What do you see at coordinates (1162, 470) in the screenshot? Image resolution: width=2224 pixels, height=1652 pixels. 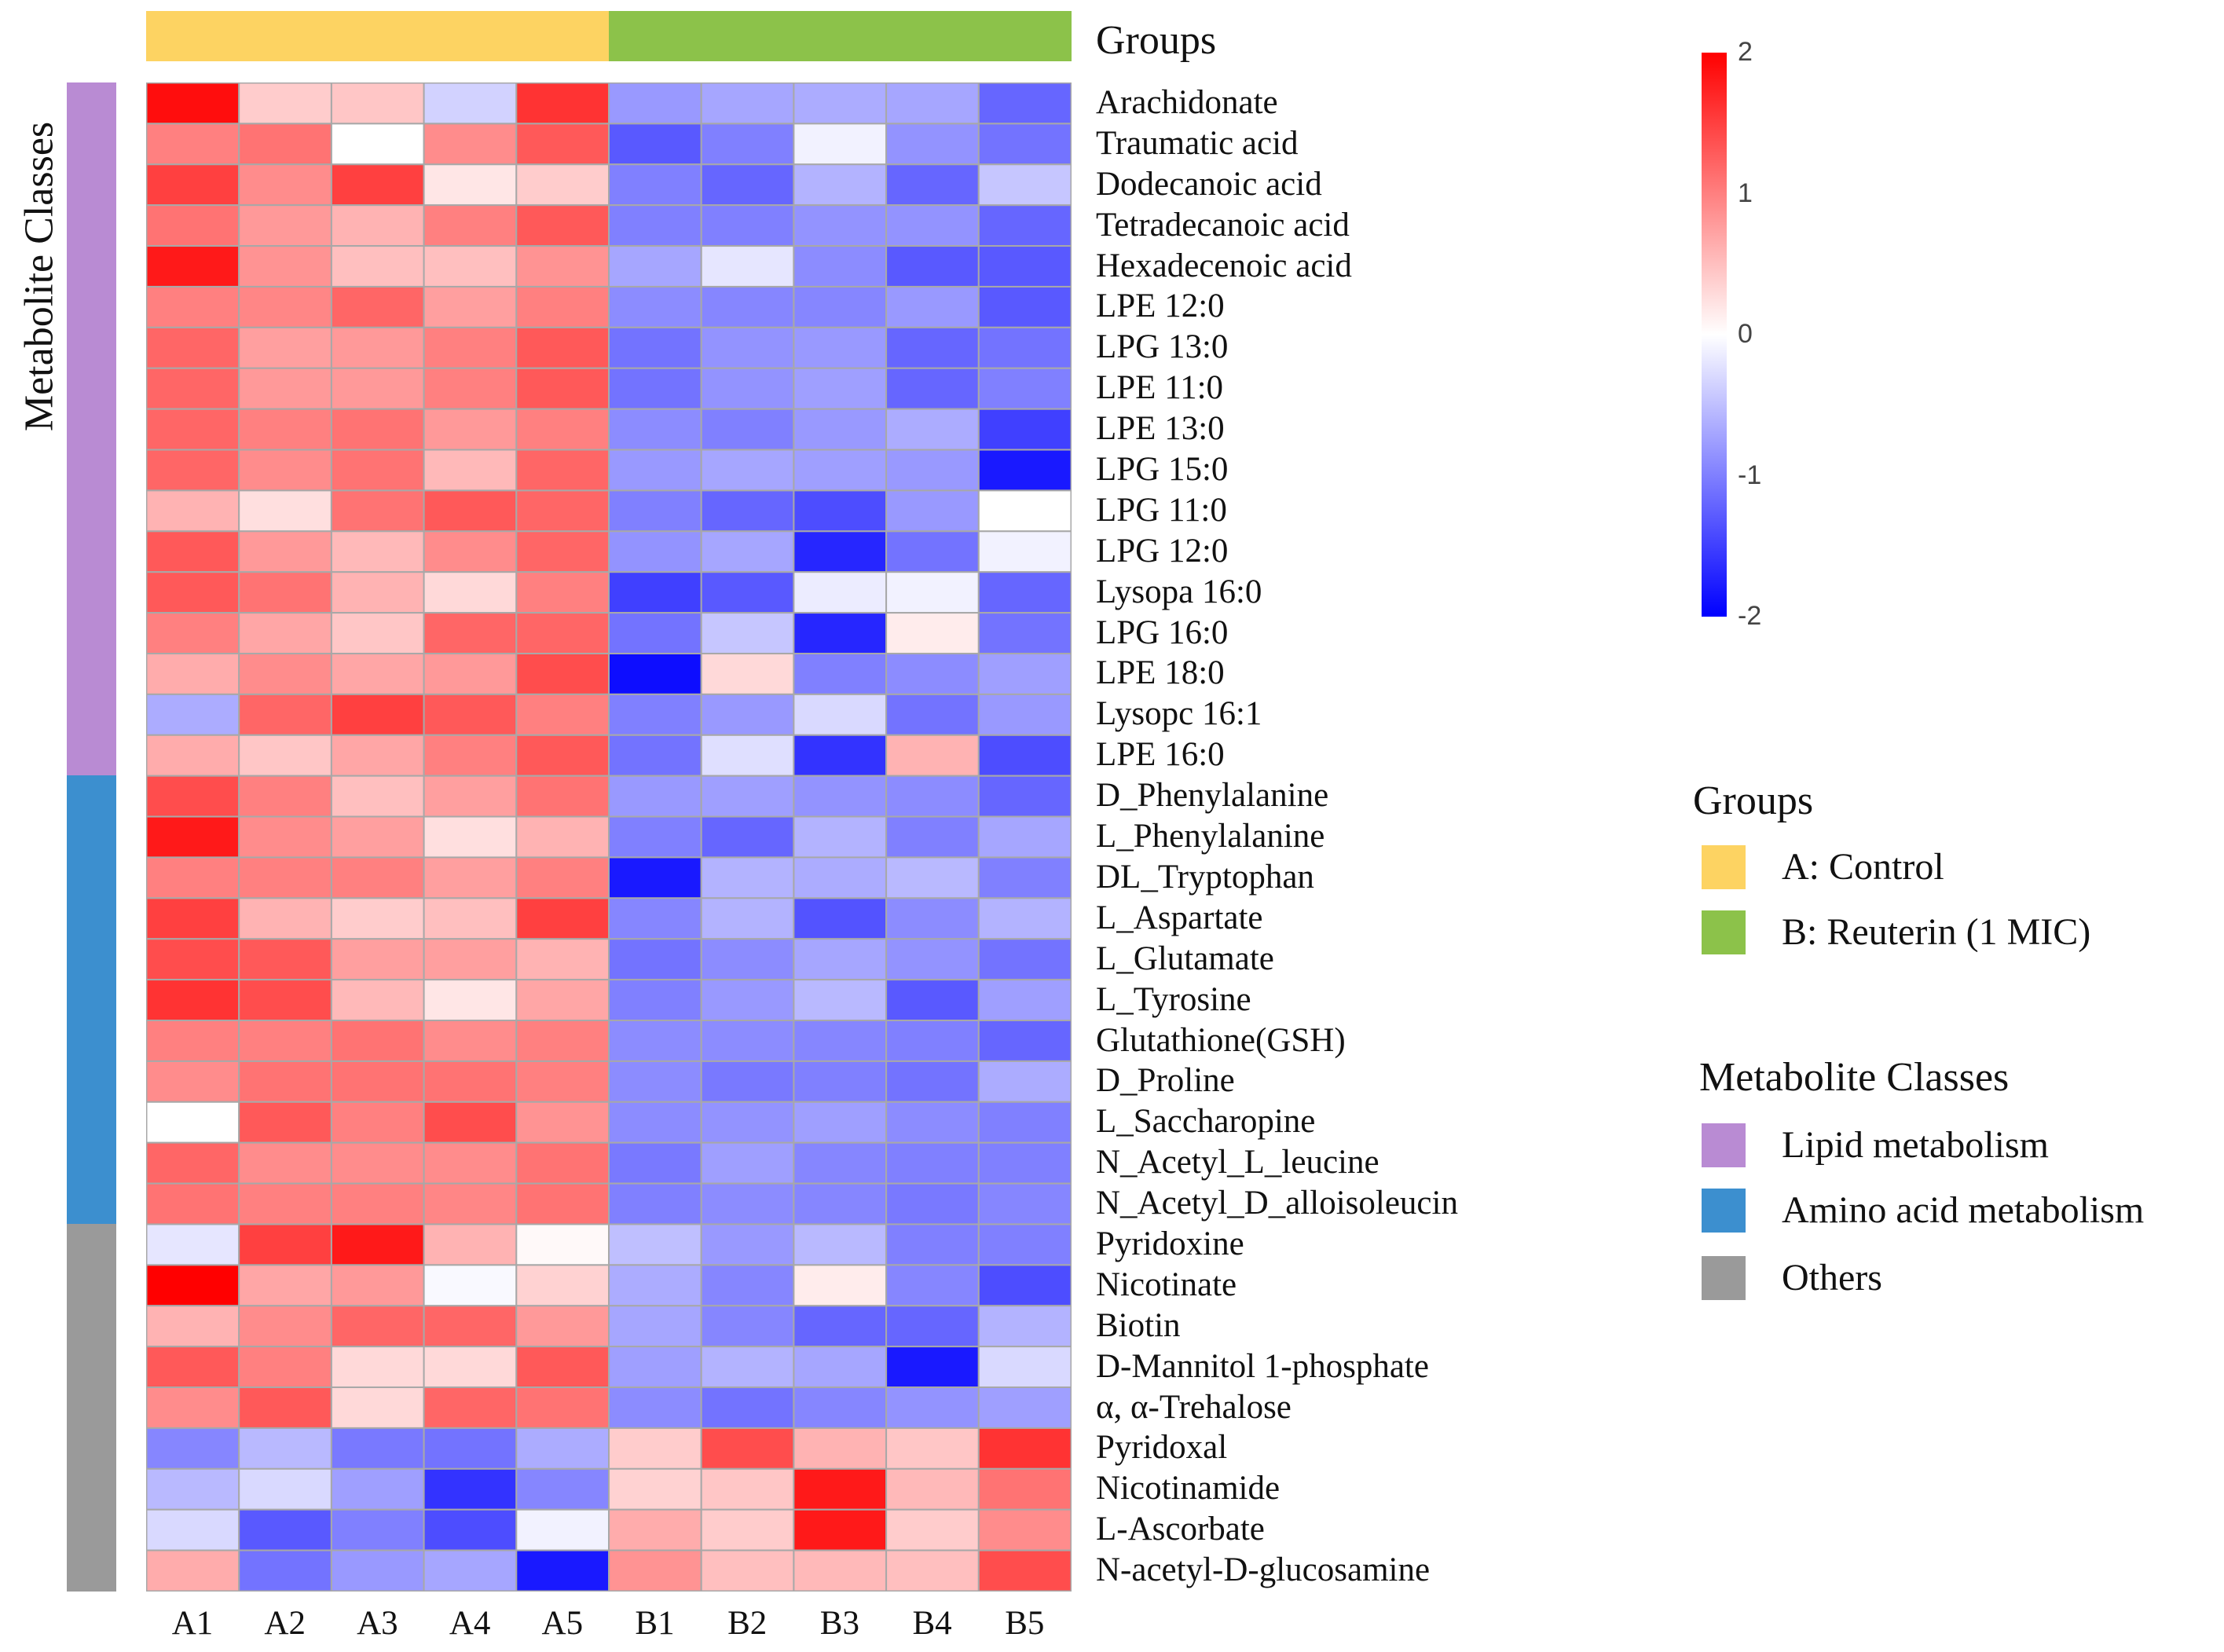 I see `row-label: LPG 15:0` at bounding box center [1162, 470].